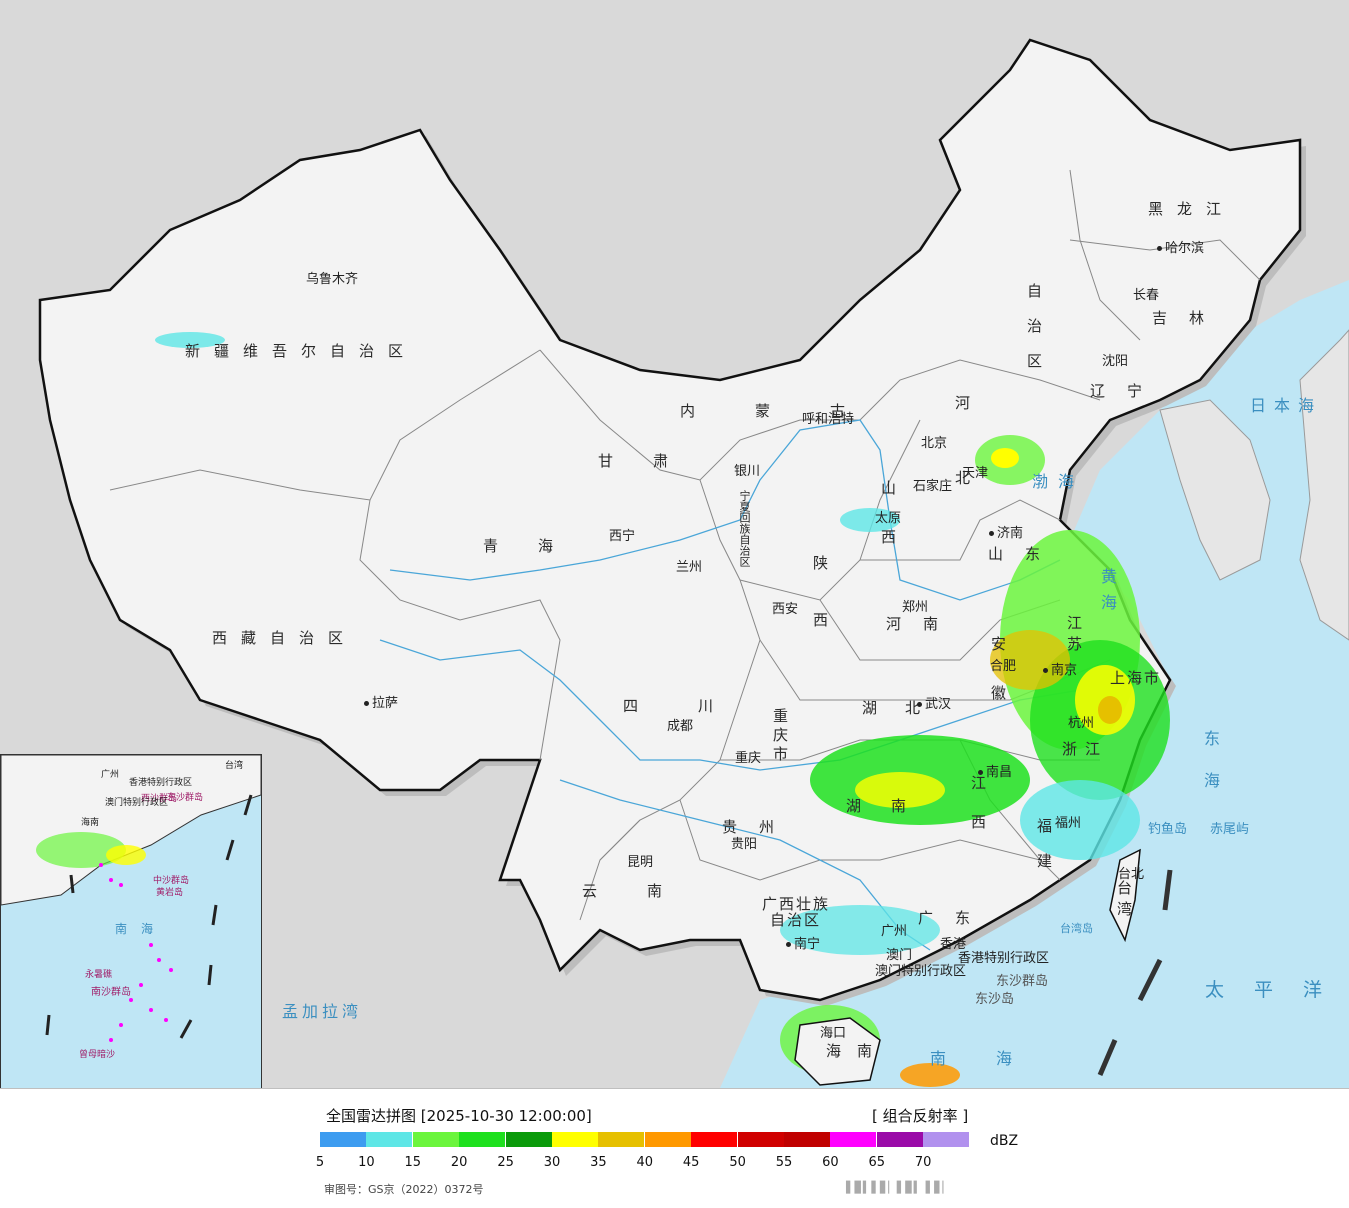 This screenshot has width=1349, height=1208. What do you see at coordinates (1277, 990) in the screenshot?
I see `sea-label-taipingyang: 太平洋` at bounding box center [1277, 990].